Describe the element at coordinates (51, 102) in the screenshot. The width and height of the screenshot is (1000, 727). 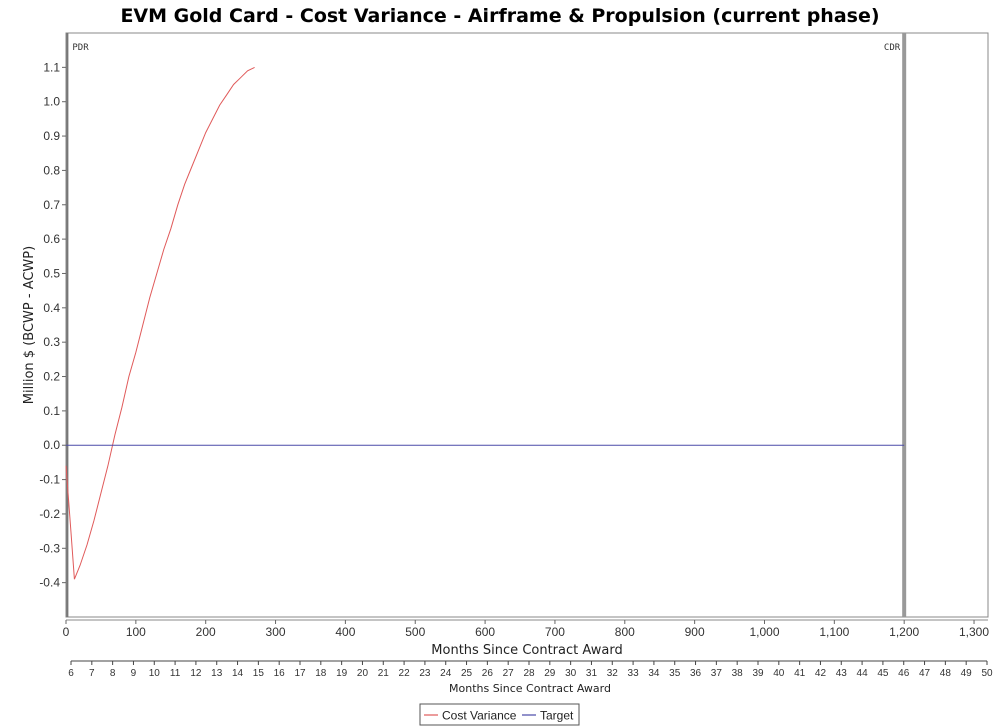
I see `y-tick-label: 1.0` at that location.